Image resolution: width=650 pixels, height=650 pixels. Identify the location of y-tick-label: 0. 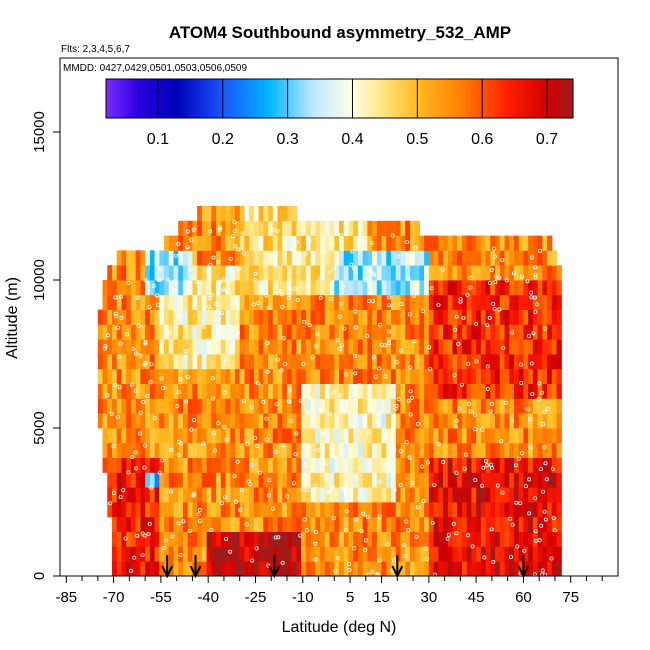
(39, 576).